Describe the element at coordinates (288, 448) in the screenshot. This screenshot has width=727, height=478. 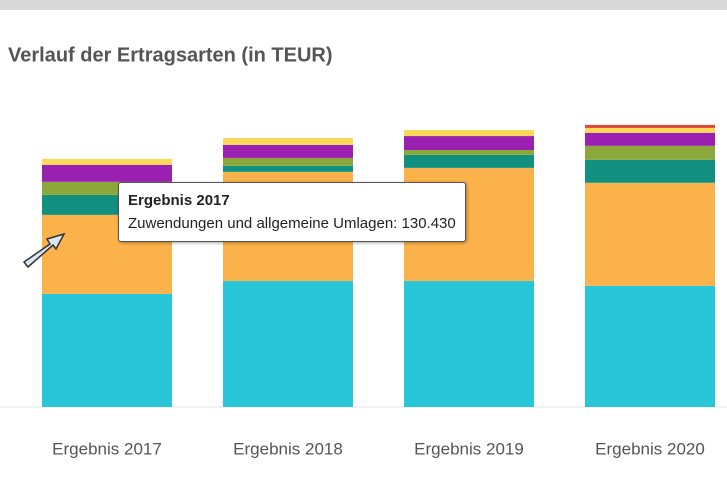
I see `x-tick-label: Ergebnis 2018` at that location.